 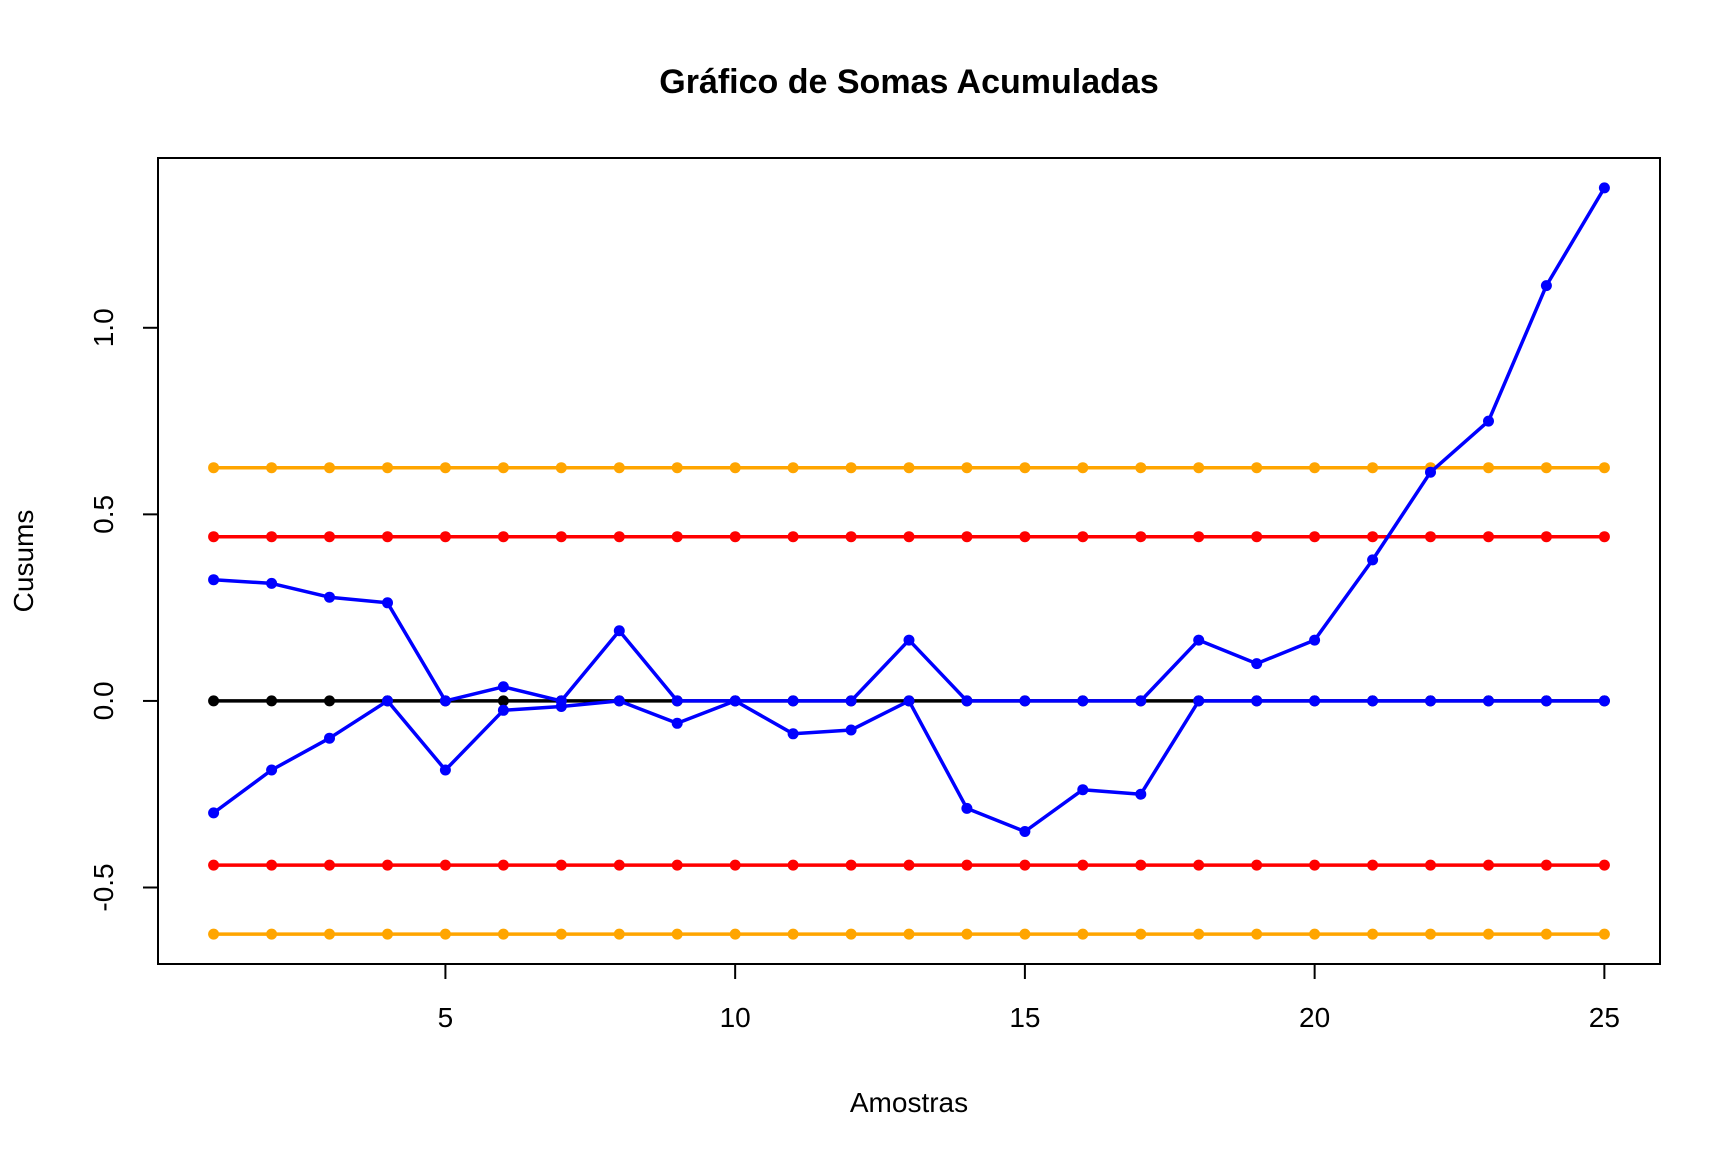 I want to click on x-tick-label: 25, so click(x=1604, y=1017).